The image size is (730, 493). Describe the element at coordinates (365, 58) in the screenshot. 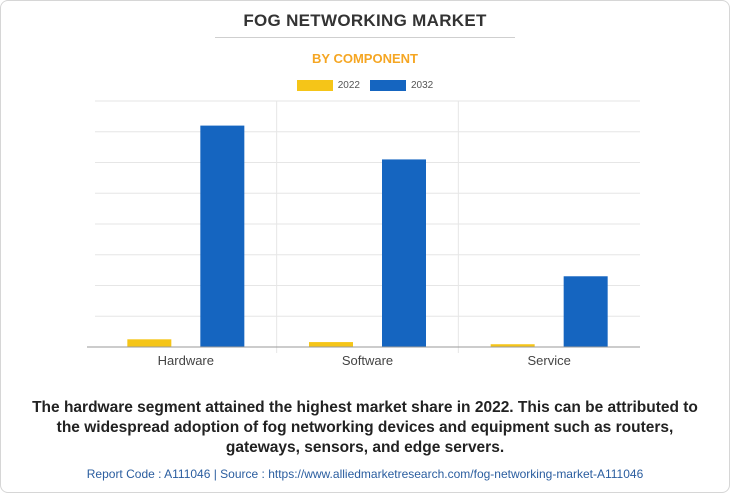

I see `chart-subtitle: BY COMPONENT` at that location.